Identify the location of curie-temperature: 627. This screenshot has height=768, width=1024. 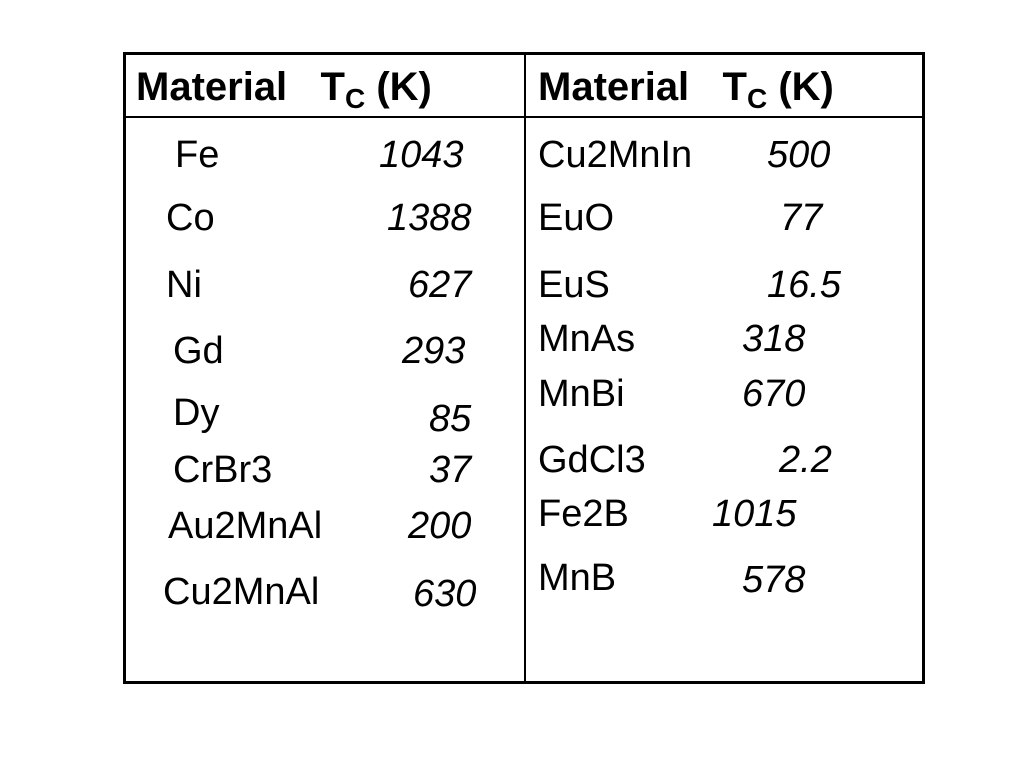
(440, 285).